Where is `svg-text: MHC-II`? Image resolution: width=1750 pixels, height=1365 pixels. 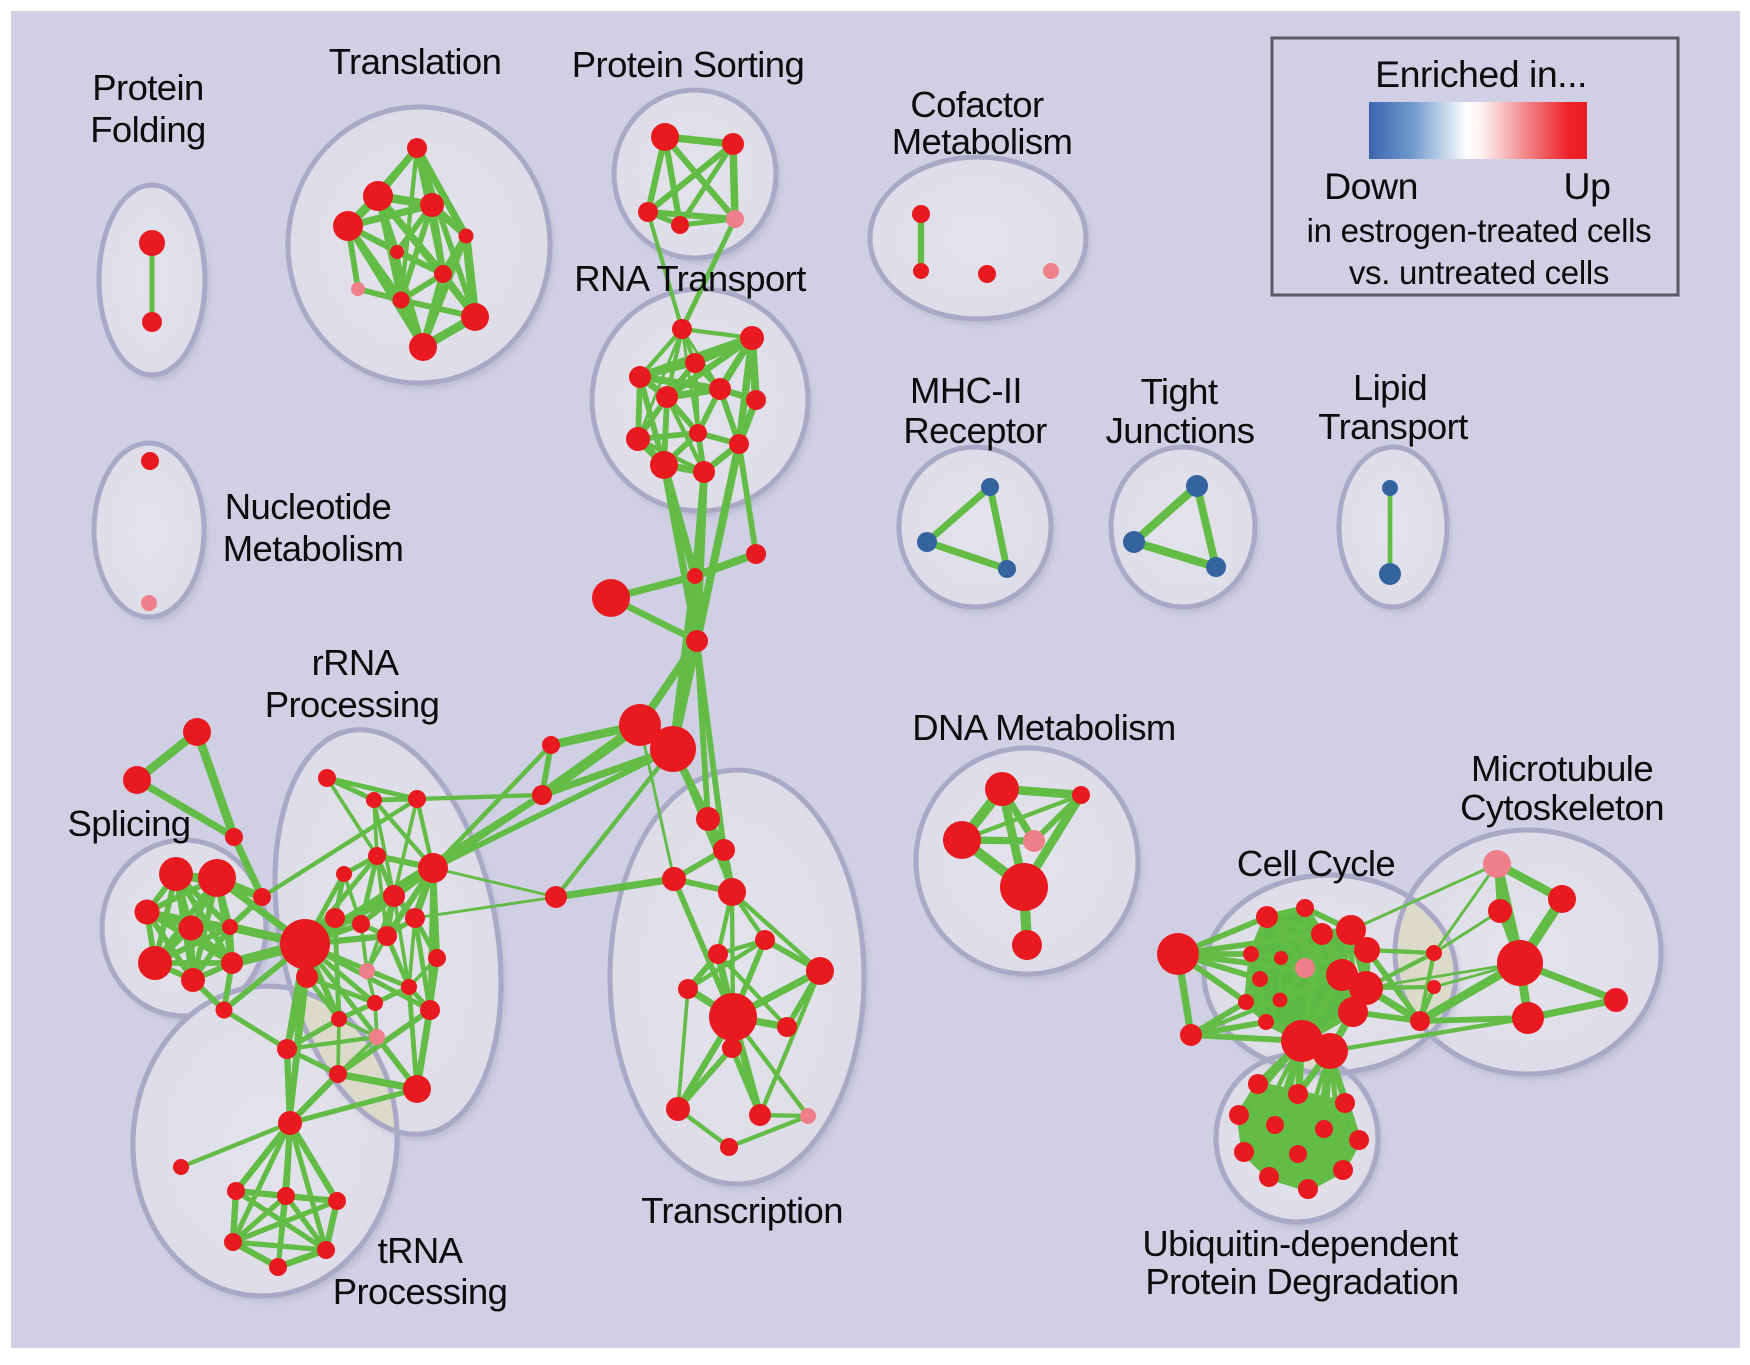
svg-text: MHC-II is located at coordinates (966, 390).